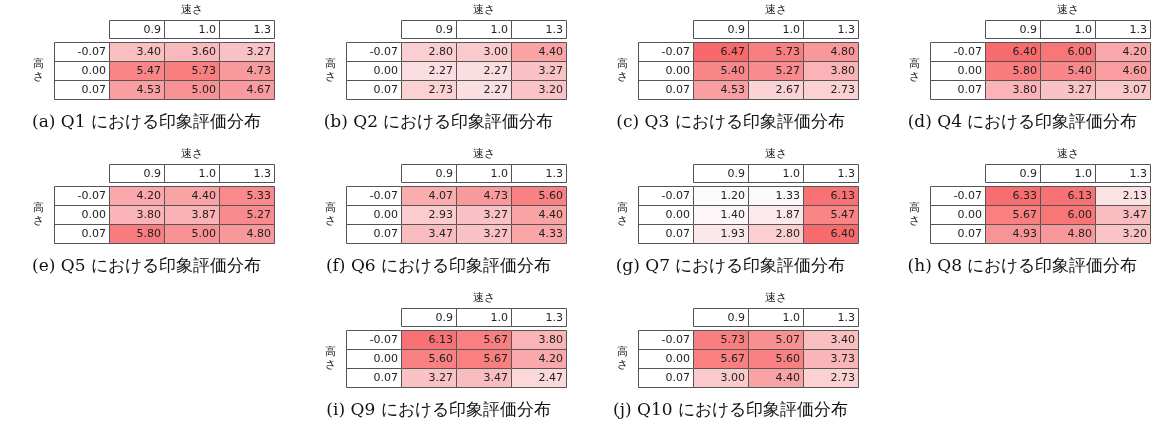  Describe the element at coordinates (1079, 215) in the screenshot. I see `data-label: 6.00` at that location.